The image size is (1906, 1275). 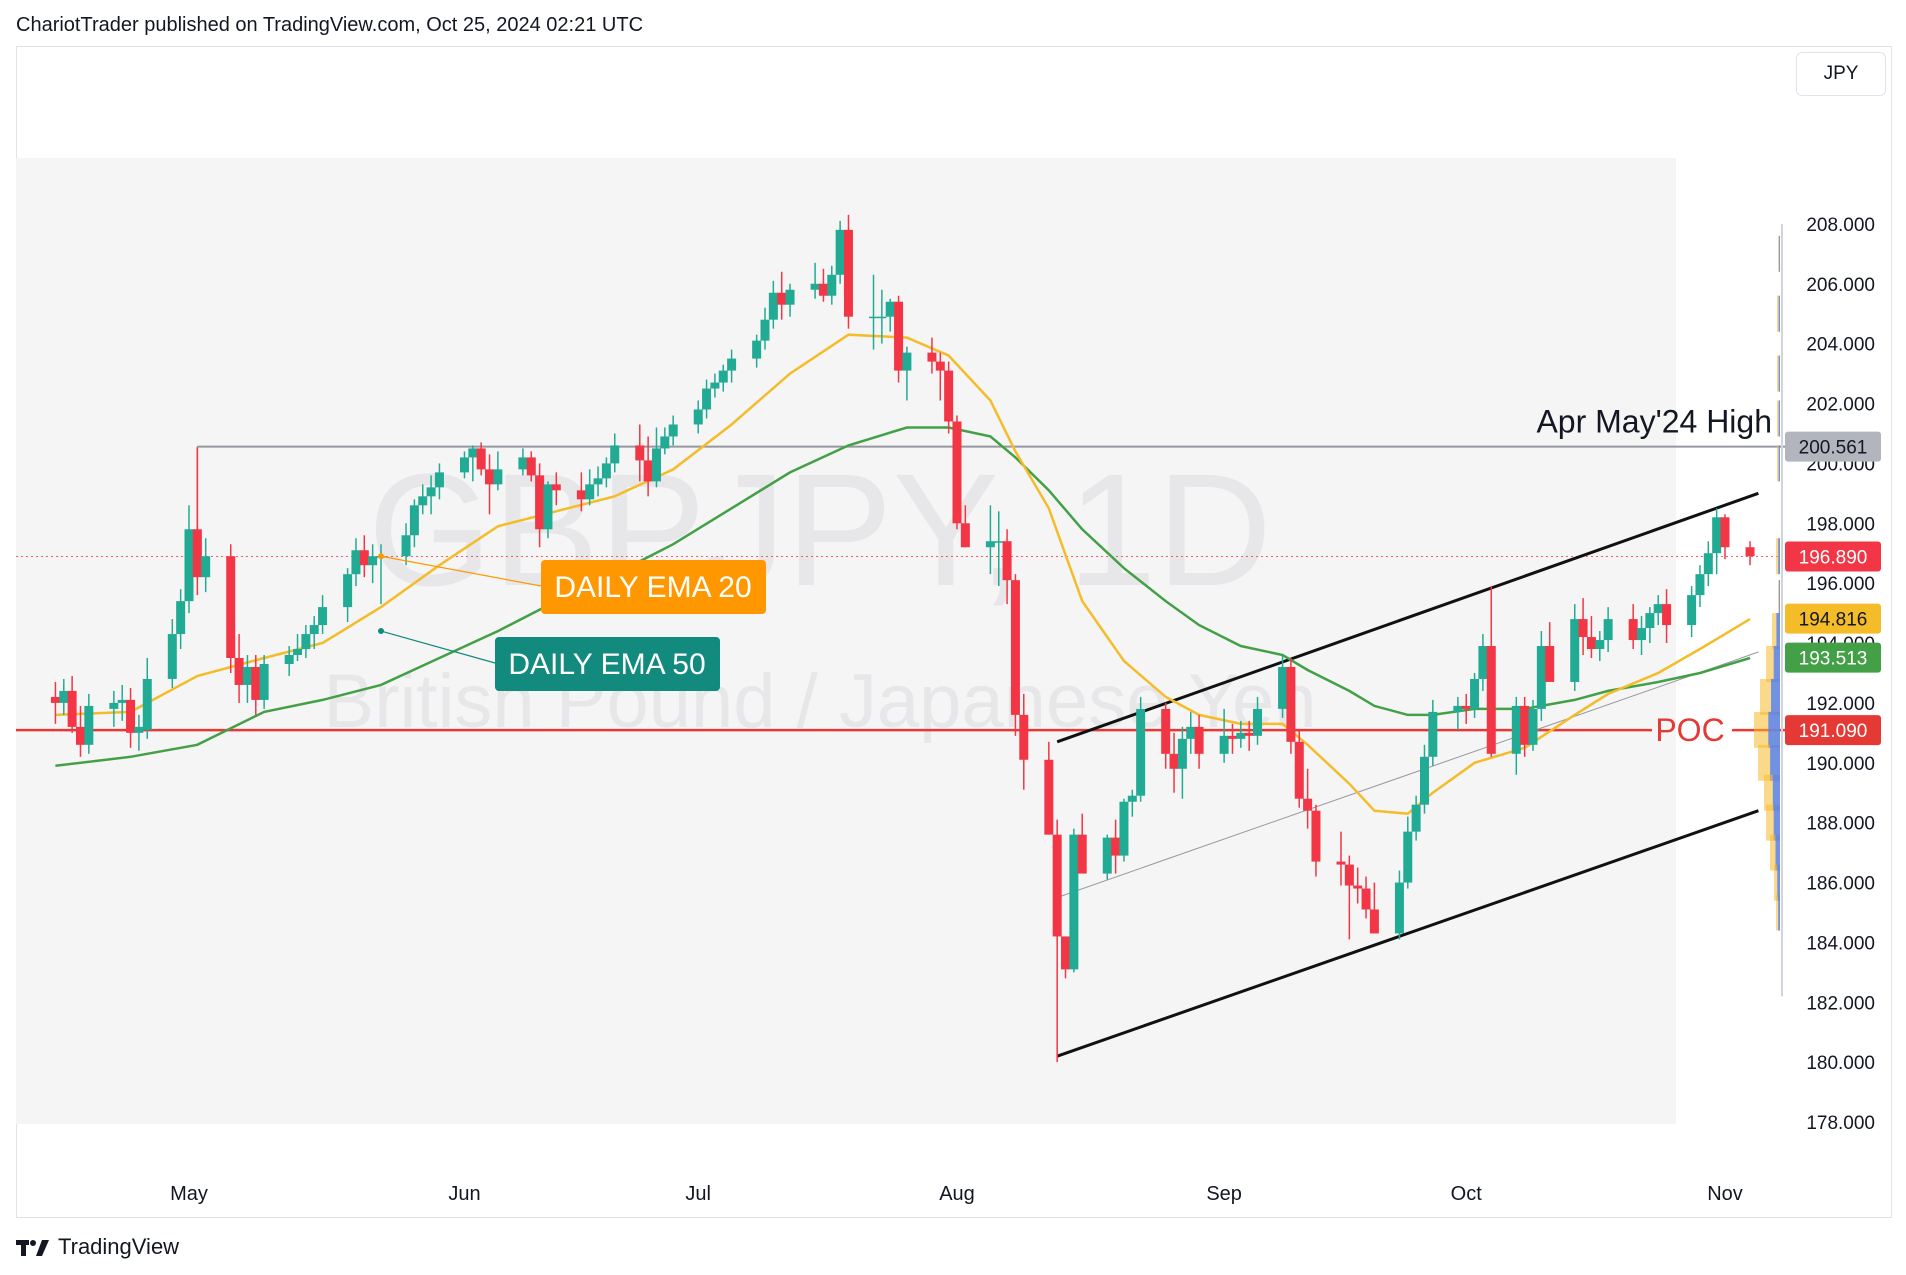 What do you see at coordinates (653, 587) in the screenshot?
I see `ema20-callout-box` at bounding box center [653, 587].